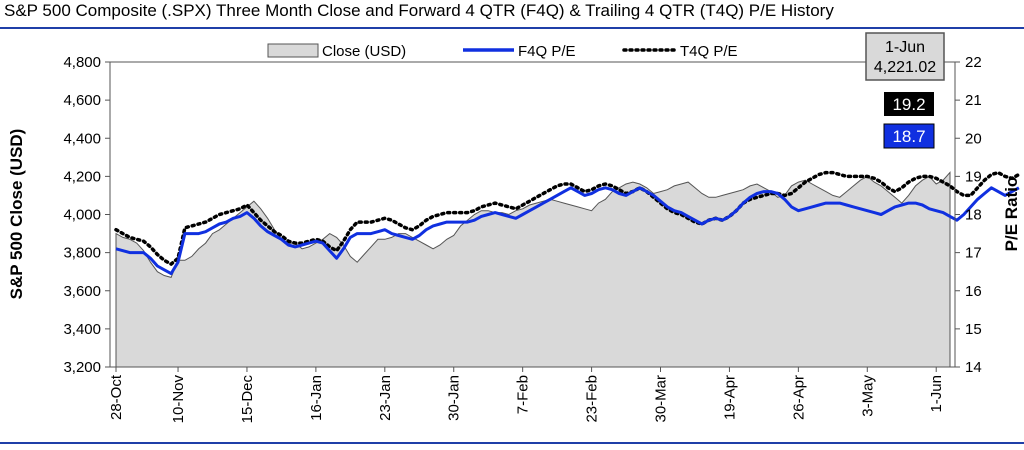 This screenshot has width=1024, height=450. What do you see at coordinates (454, 398) in the screenshot?
I see `x-tick-label: 30-Jan` at bounding box center [454, 398].